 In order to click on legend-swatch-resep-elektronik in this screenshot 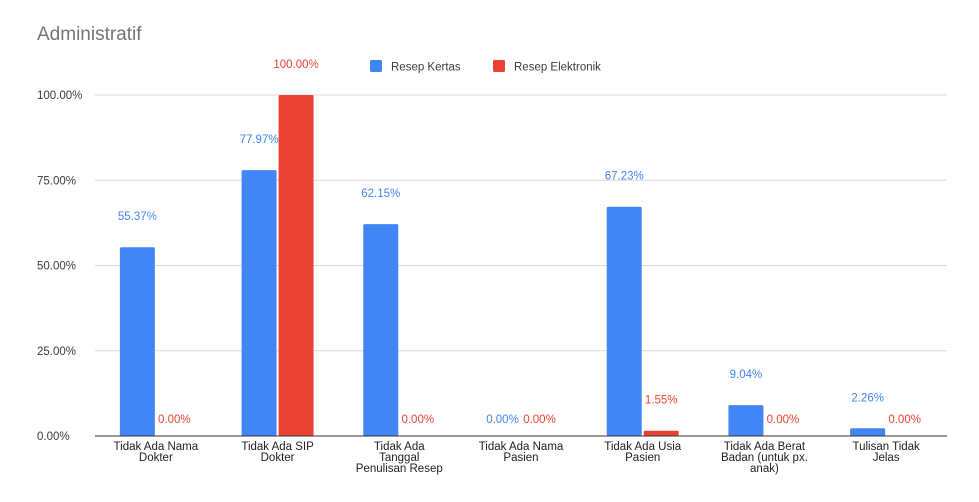, I will do `click(499, 66)`.